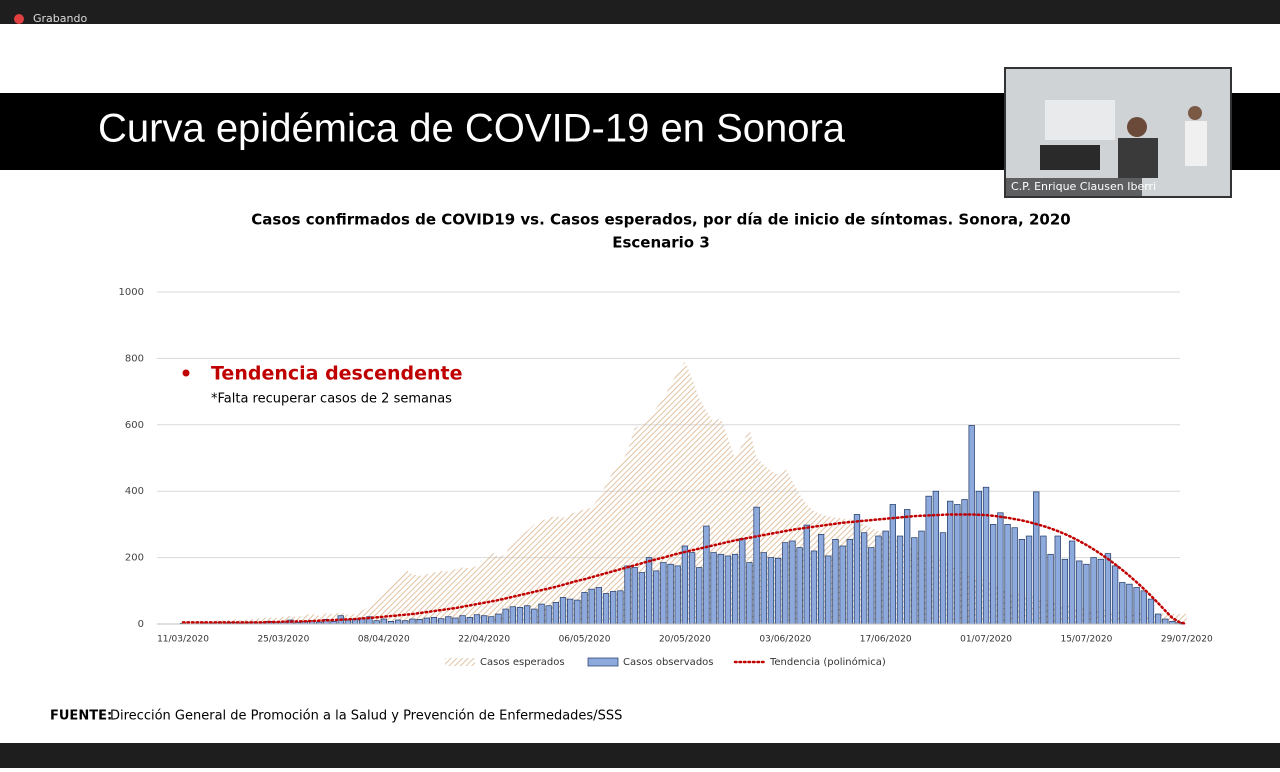 The width and height of the screenshot is (1280, 772). I want to click on legend-label: Tendencia (polinómica), so click(827, 662).